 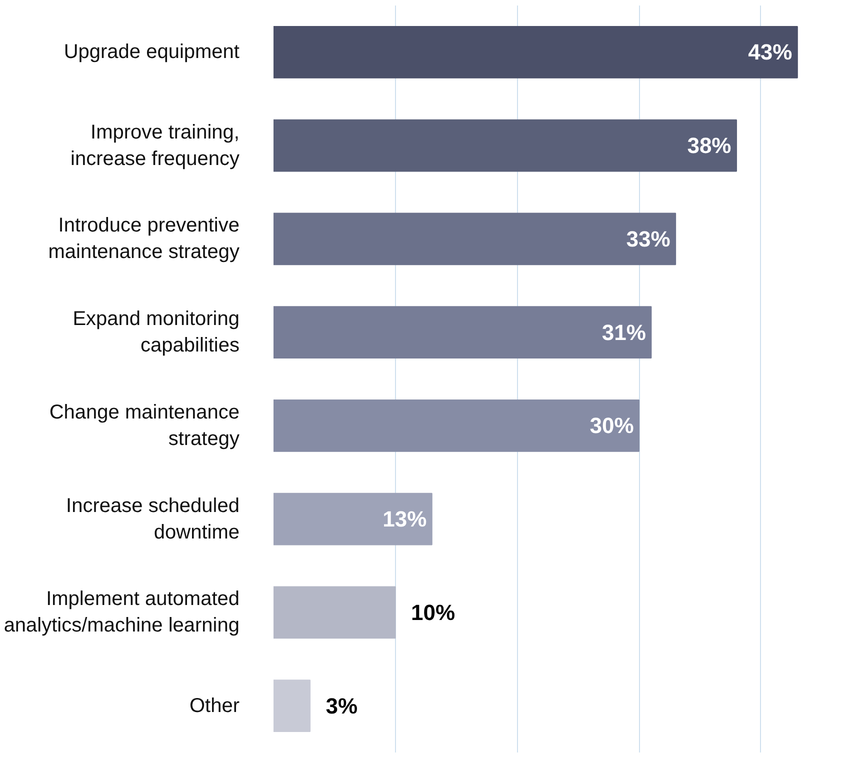 What do you see at coordinates (648, 239) in the screenshot?
I see `data-label: 33%` at bounding box center [648, 239].